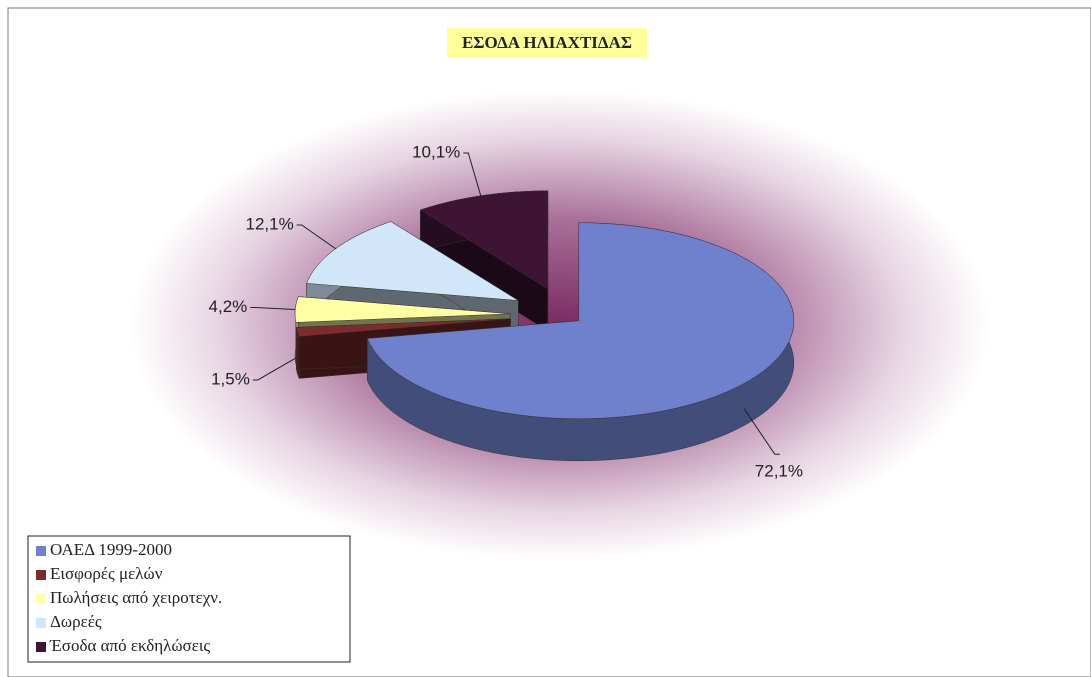 This screenshot has height=677, width=1091. What do you see at coordinates (230, 378) in the screenshot?
I see `data-label: 1,5%` at bounding box center [230, 378].